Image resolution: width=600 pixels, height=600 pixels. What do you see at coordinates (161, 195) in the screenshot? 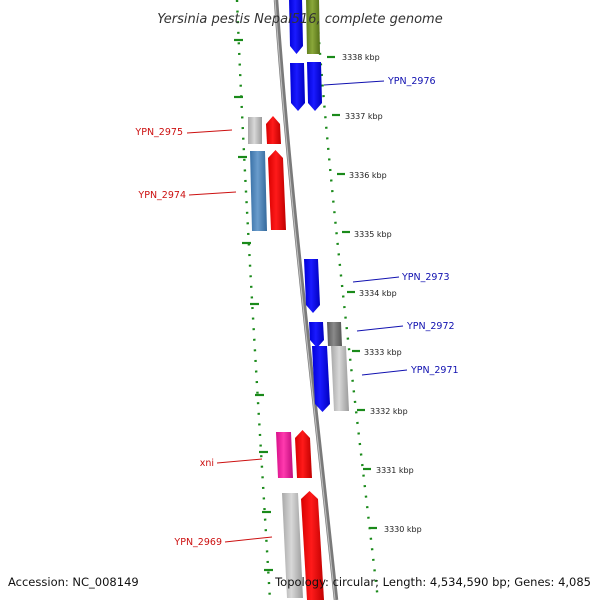
I see `gene-label: YPN_2974` at bounding box center [161, 195].